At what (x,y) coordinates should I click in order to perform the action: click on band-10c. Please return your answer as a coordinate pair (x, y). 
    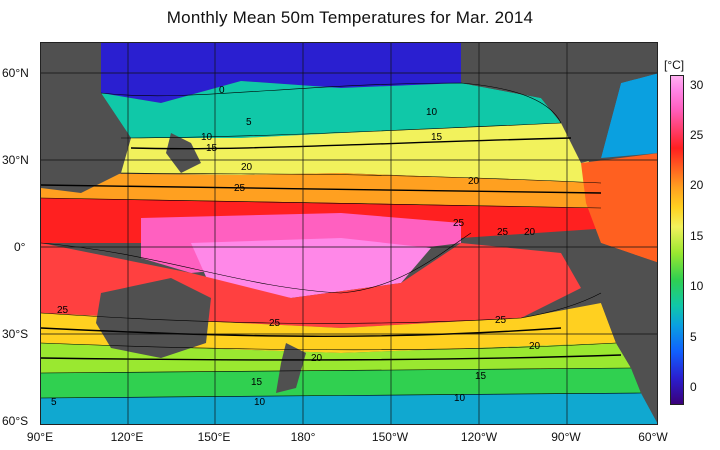
    Looking at the image, I should click on (331, 109).